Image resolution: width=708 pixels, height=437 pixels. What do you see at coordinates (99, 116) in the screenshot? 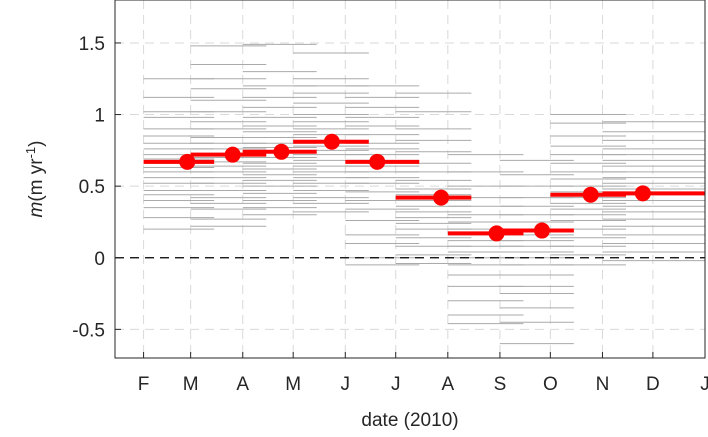
I see `y-tick-label: 1` at bounding box center [99, 116].